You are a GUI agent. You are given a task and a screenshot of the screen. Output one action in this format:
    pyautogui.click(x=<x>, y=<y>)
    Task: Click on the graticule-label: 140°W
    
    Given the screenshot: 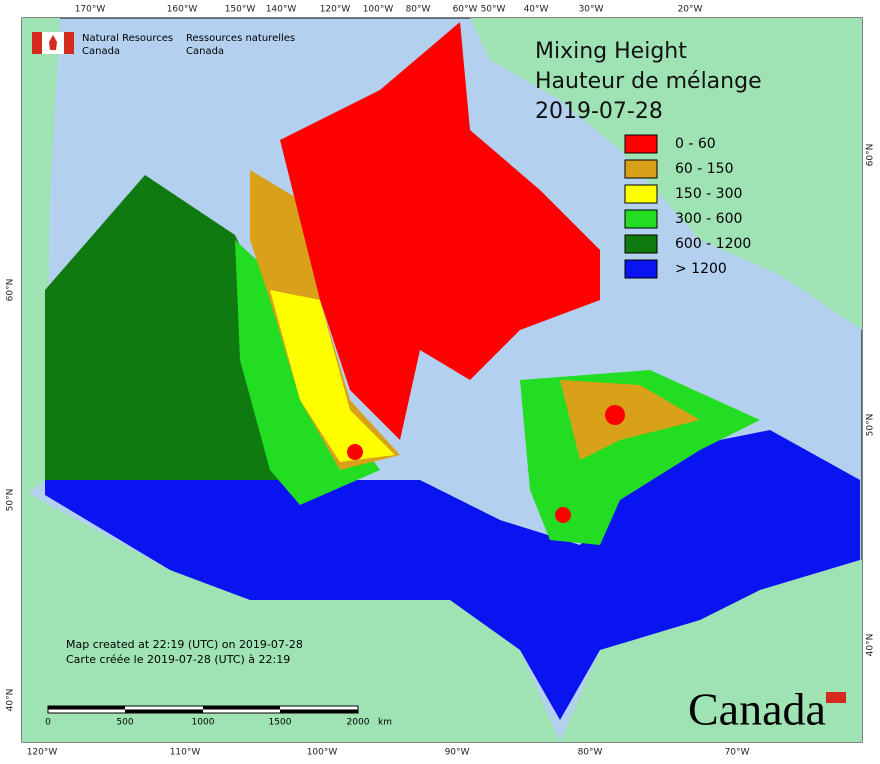 What is the action you would take?
    pyautogui.click(x=281, y=10)
    